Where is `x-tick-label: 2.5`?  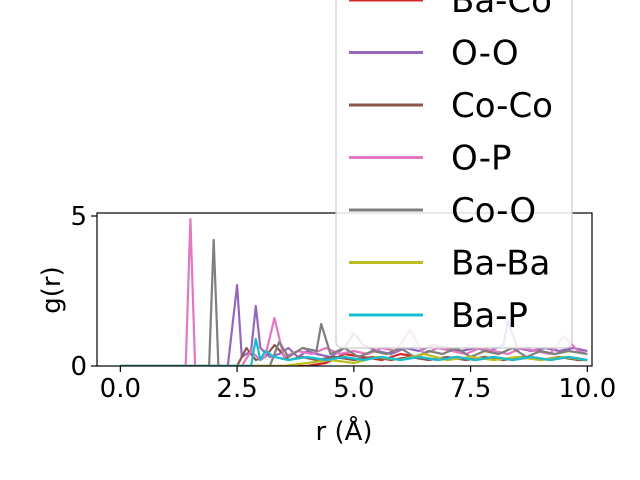 x-tick-label: 2.5 is located at coordinates (236, 389).